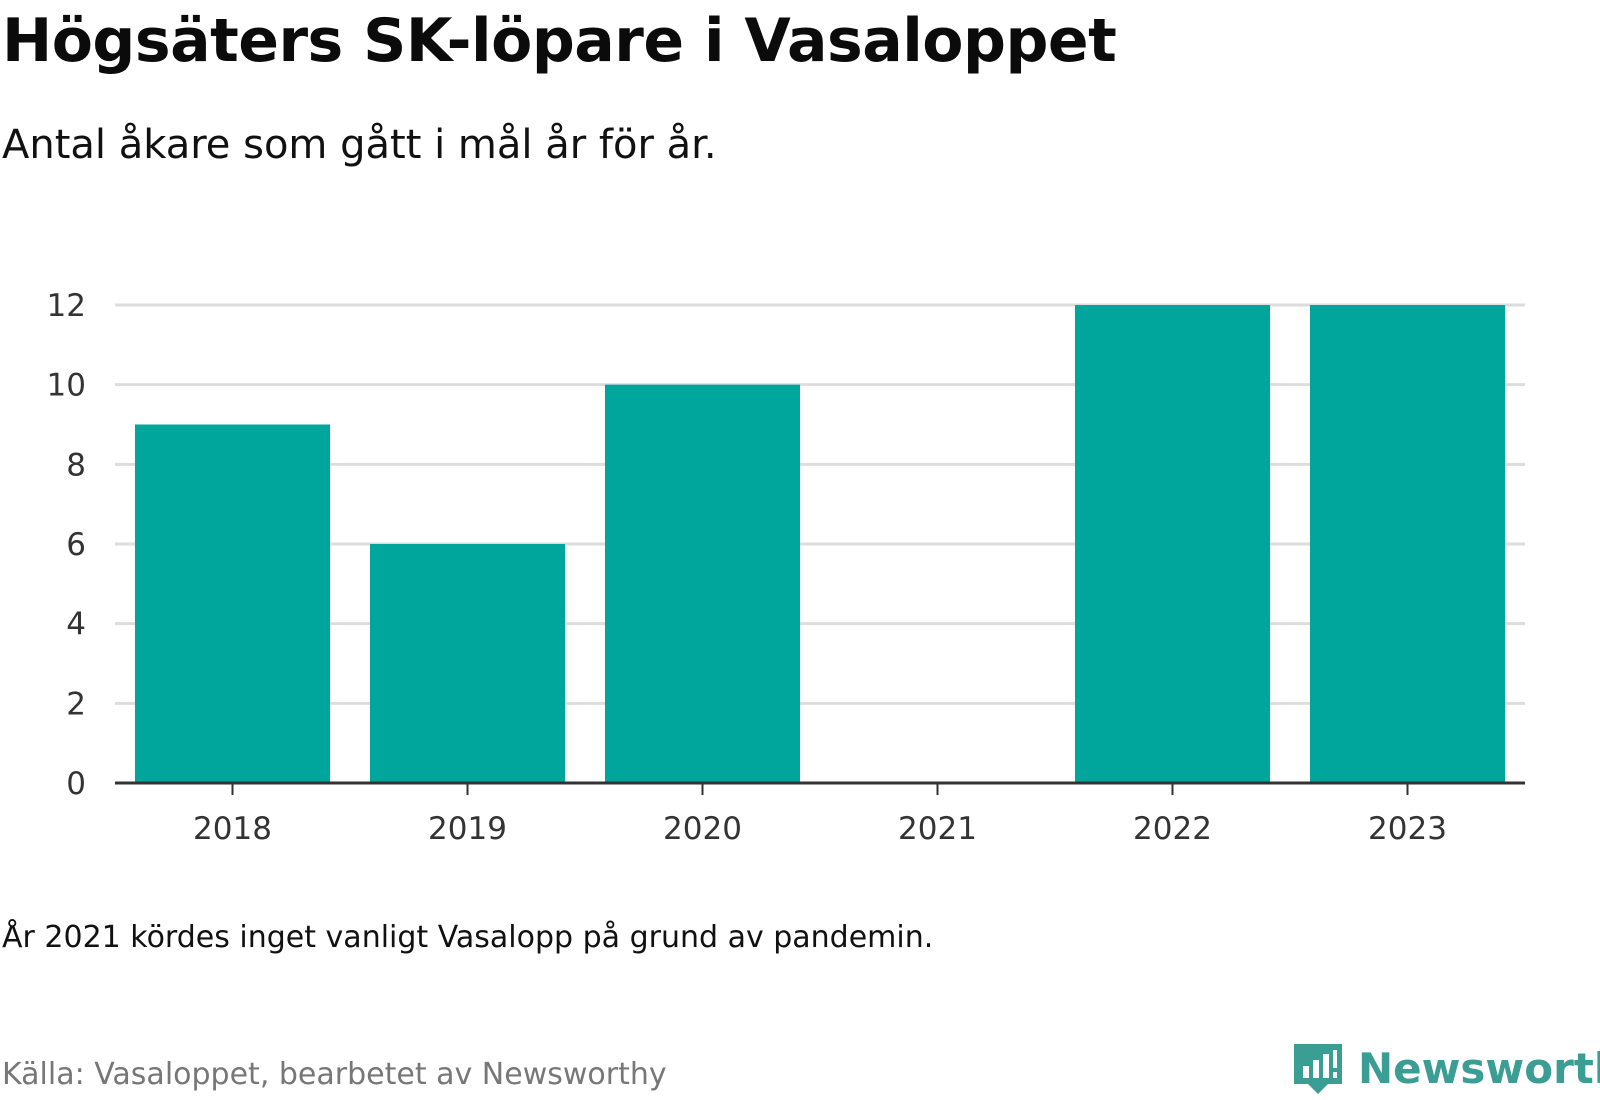  I want to click on bar-2020, so click(702, 583).